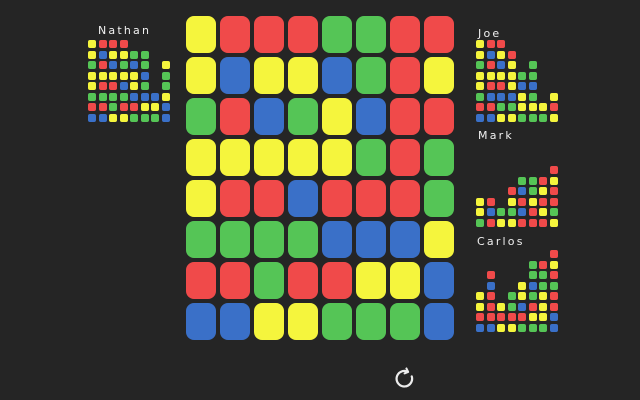 The width and height of the screenshot is (640, 400). I want to click on tile-r1c1, so click(201, 34).